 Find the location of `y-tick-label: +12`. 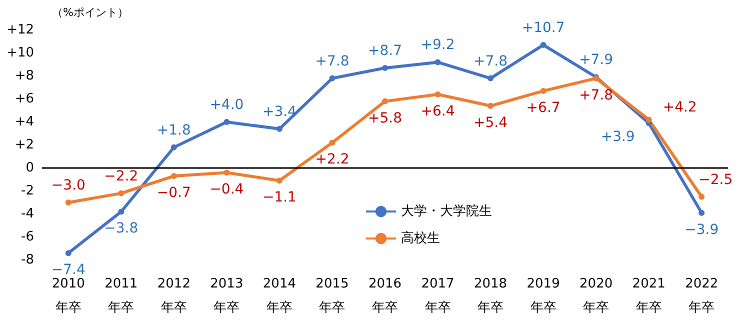

y-tick-label: +12 is located at coordinates (20, 30).